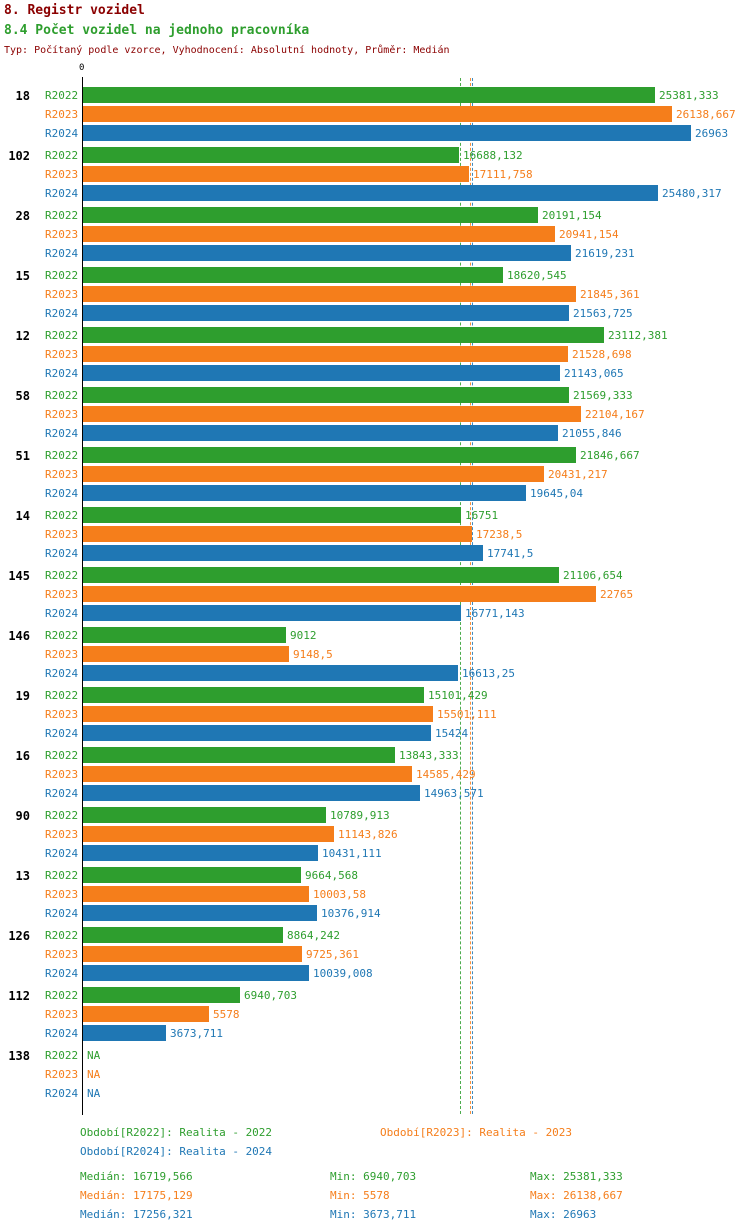  I want to click on bar-group: 19 R2022 15101,429 R2023 15501,111 R2024 15424, so click(382, 716).